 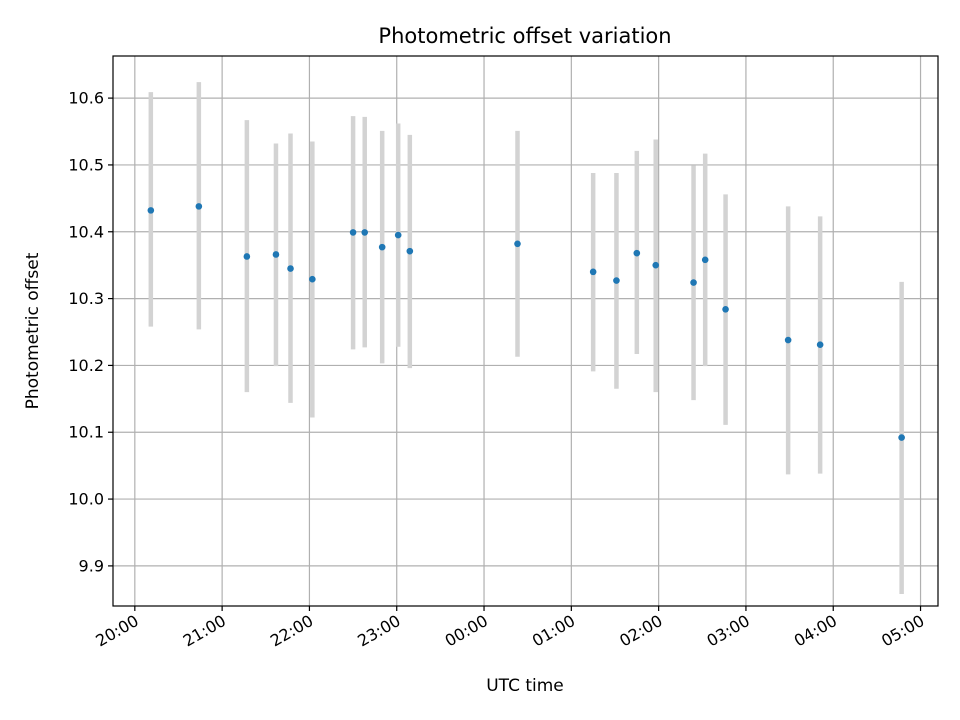 I want to click on y-tick-label: 10.3, so click(x=86, y=298).